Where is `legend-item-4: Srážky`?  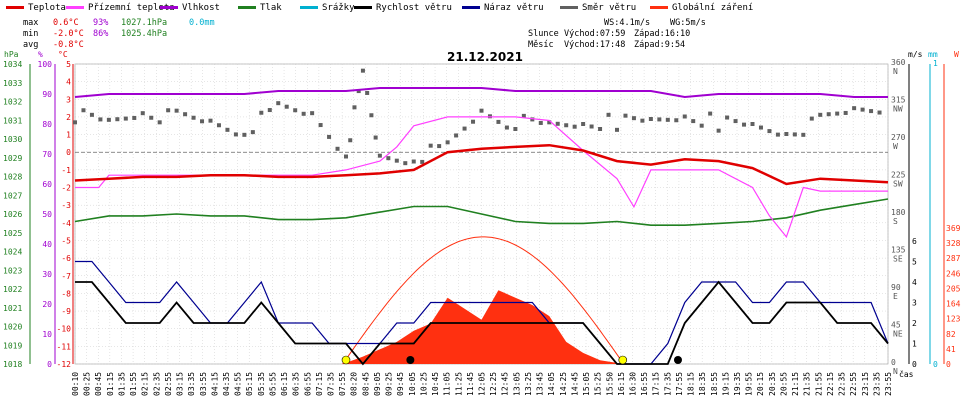
legend-item-4: Srážky is located at coordinates (327, 8).